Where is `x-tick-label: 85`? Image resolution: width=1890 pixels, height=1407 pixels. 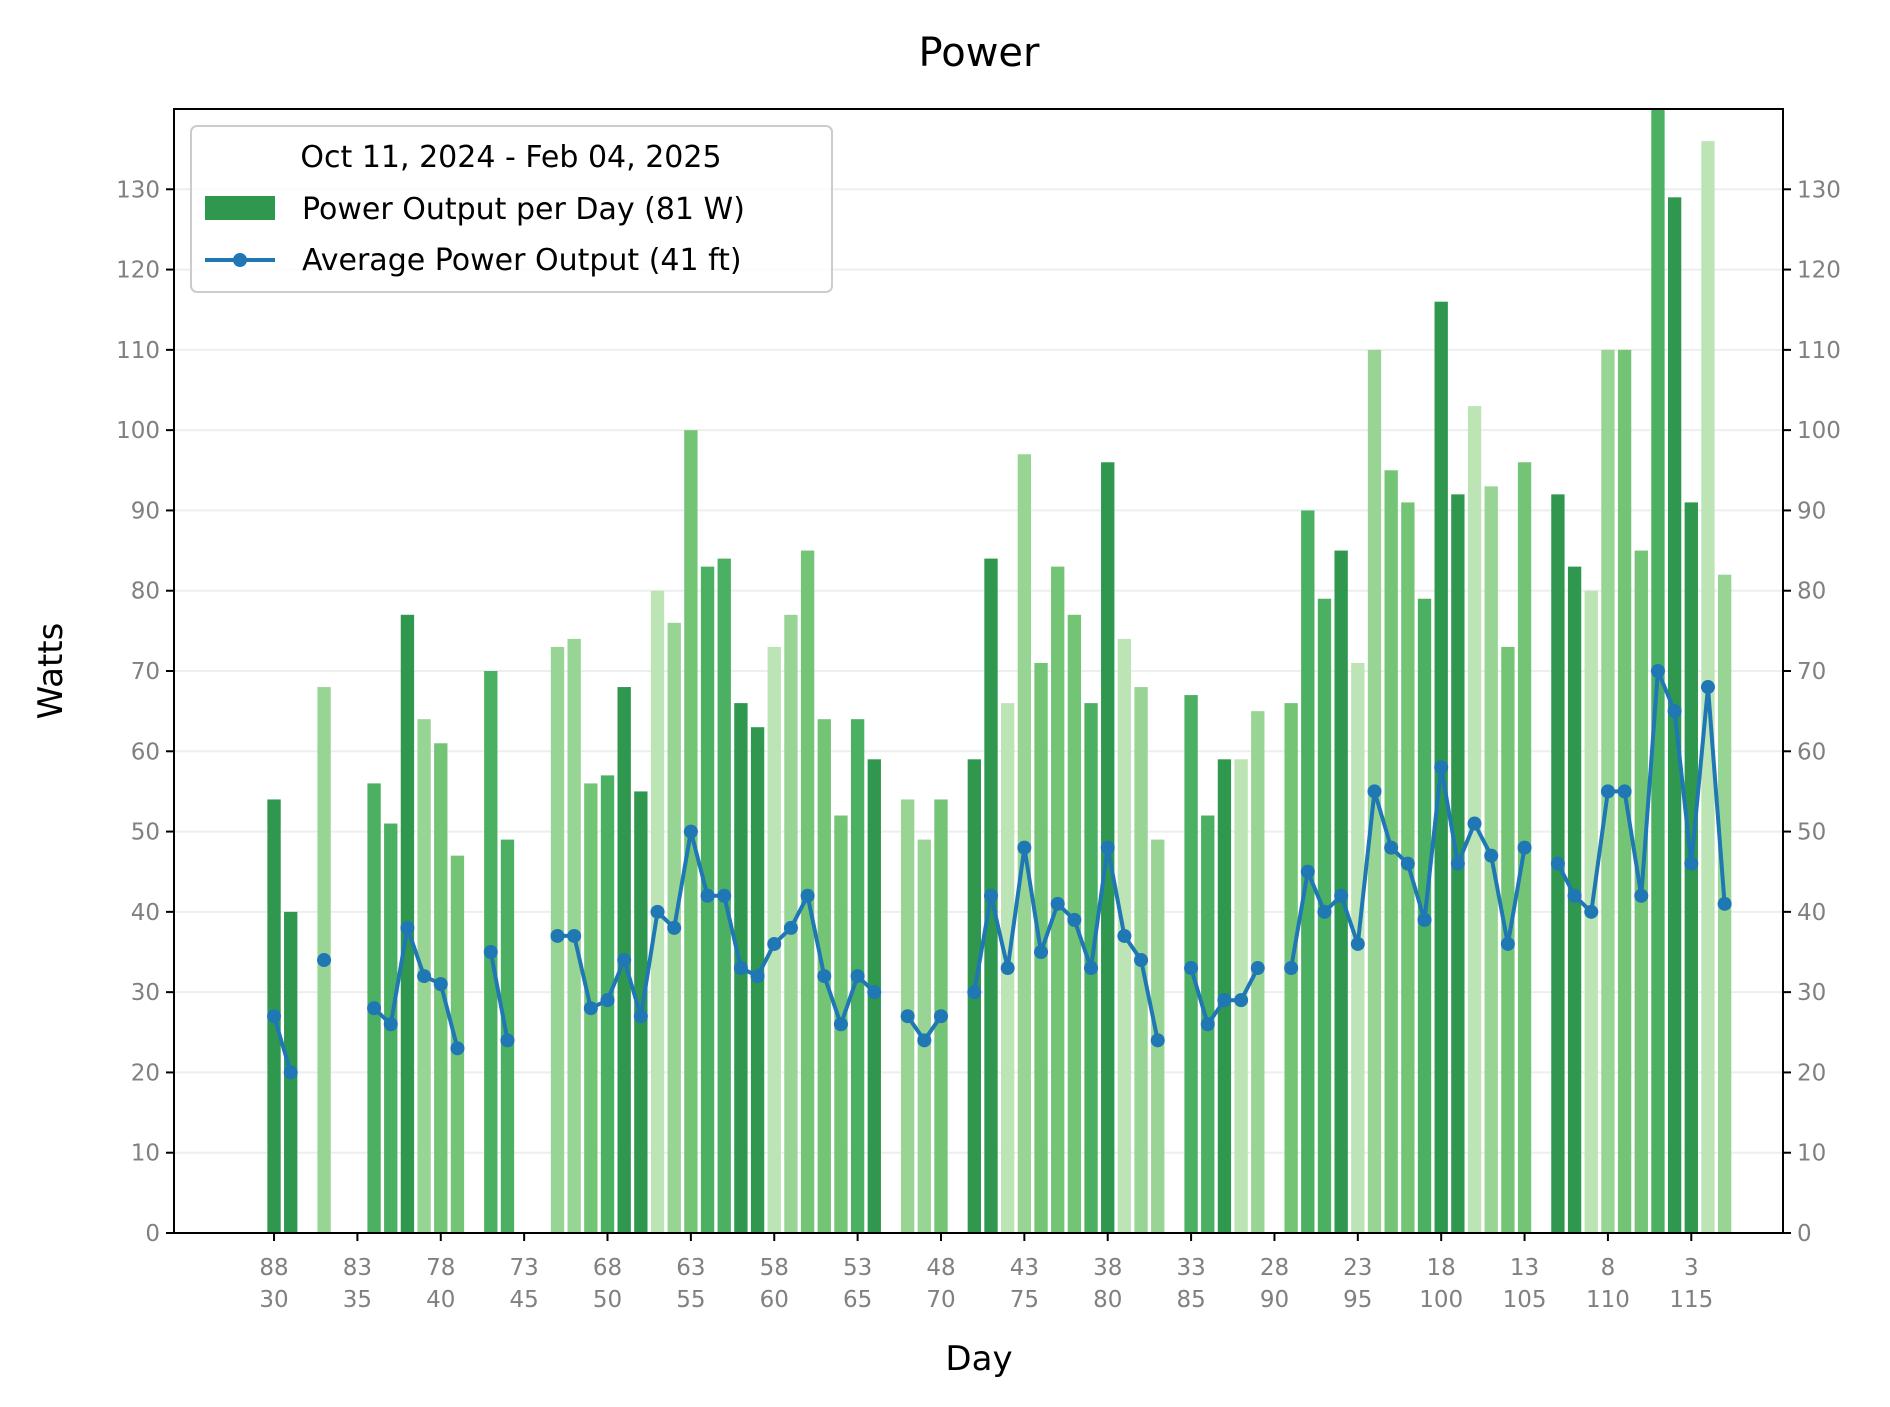 x-tick-label: 85 is located at coordinates (1190, 1300).